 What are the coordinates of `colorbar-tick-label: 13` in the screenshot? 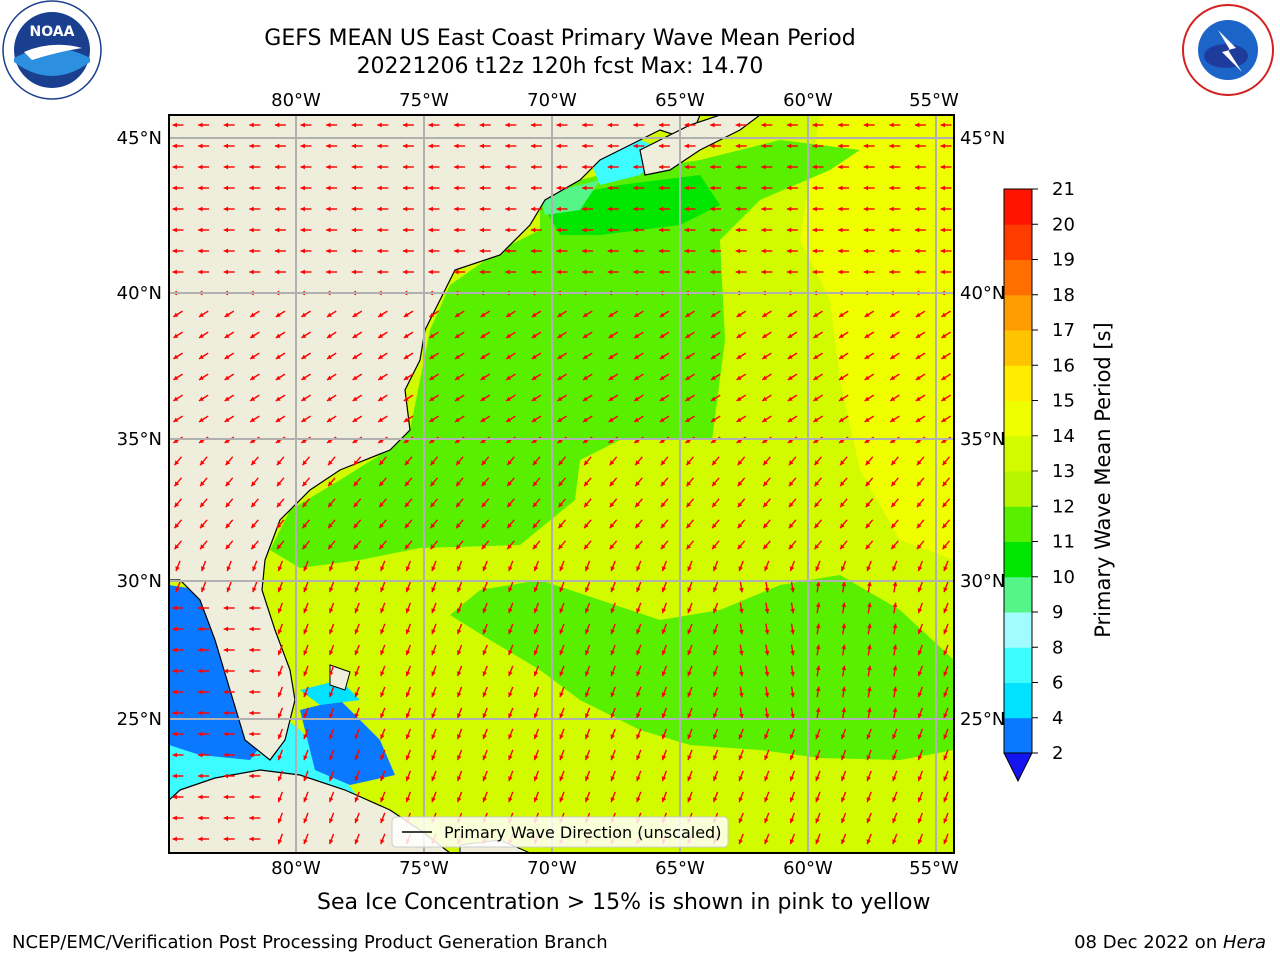 It's located at (1063, 471).